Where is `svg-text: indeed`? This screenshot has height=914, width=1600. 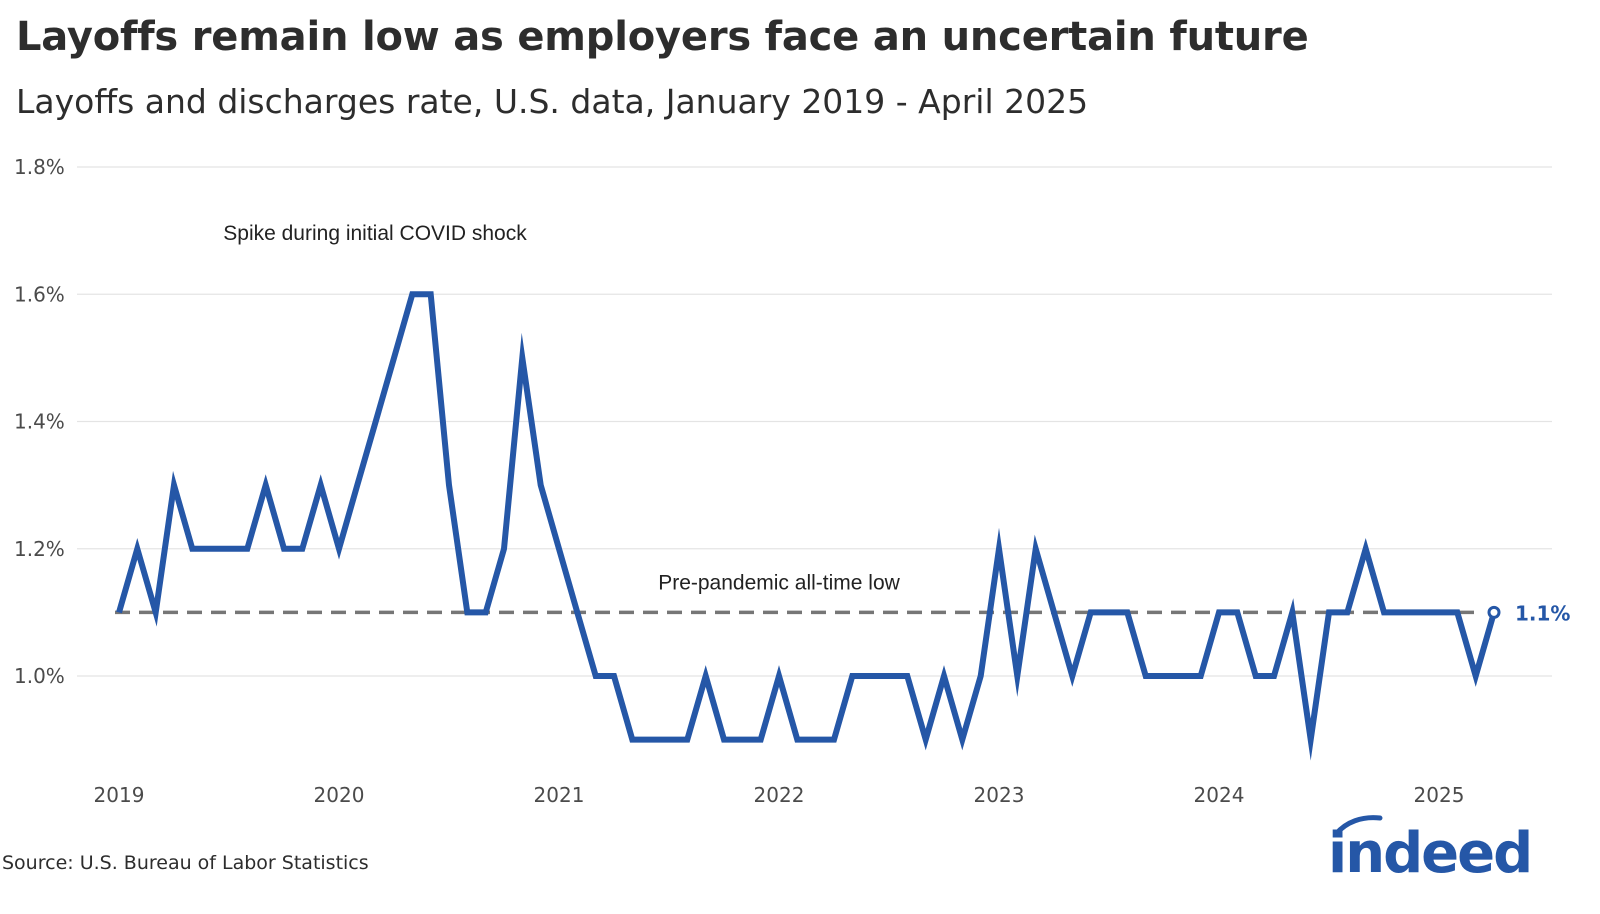 svg-text: indeed is located at coordinates (1429, 851).